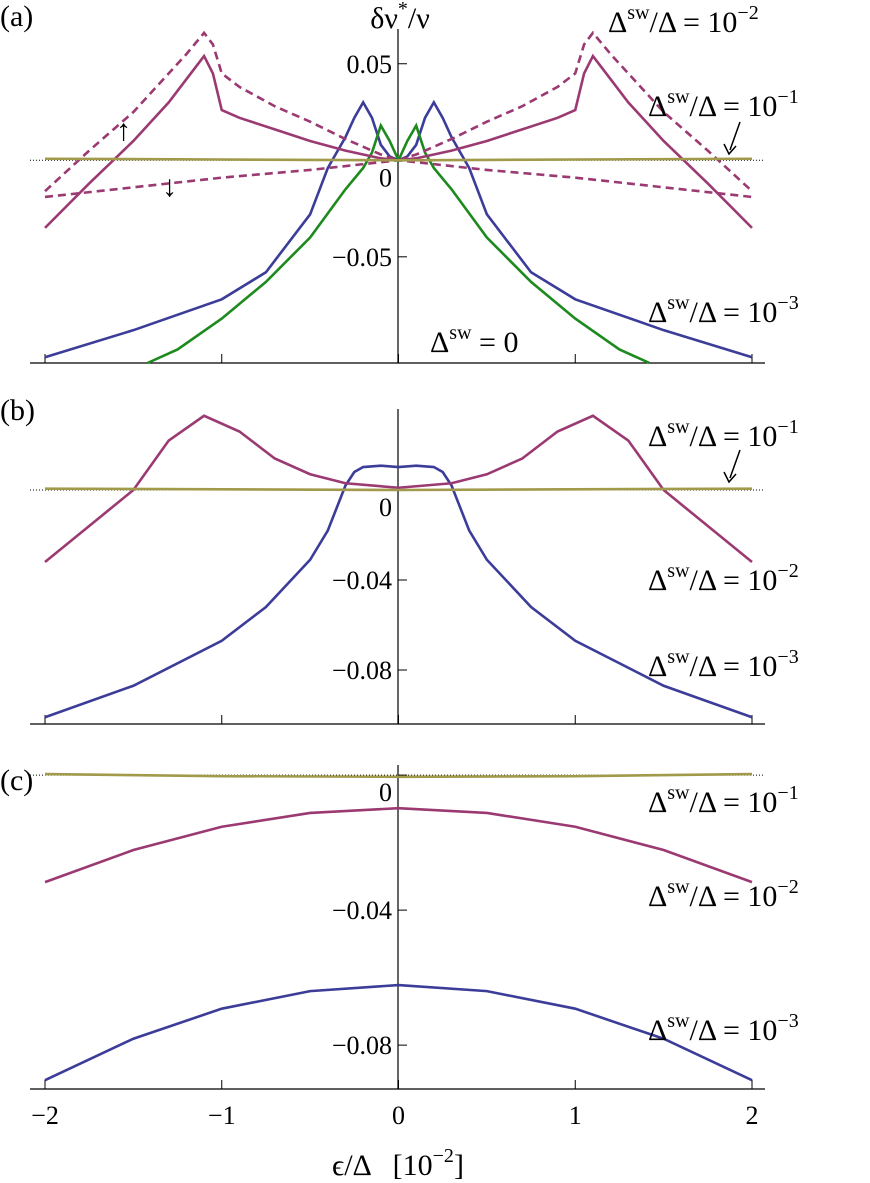  What do you see at coordinates (45, 1115) in the screenshot?
I see `x-tick-label: −2` at bounding box center [45, 1115].